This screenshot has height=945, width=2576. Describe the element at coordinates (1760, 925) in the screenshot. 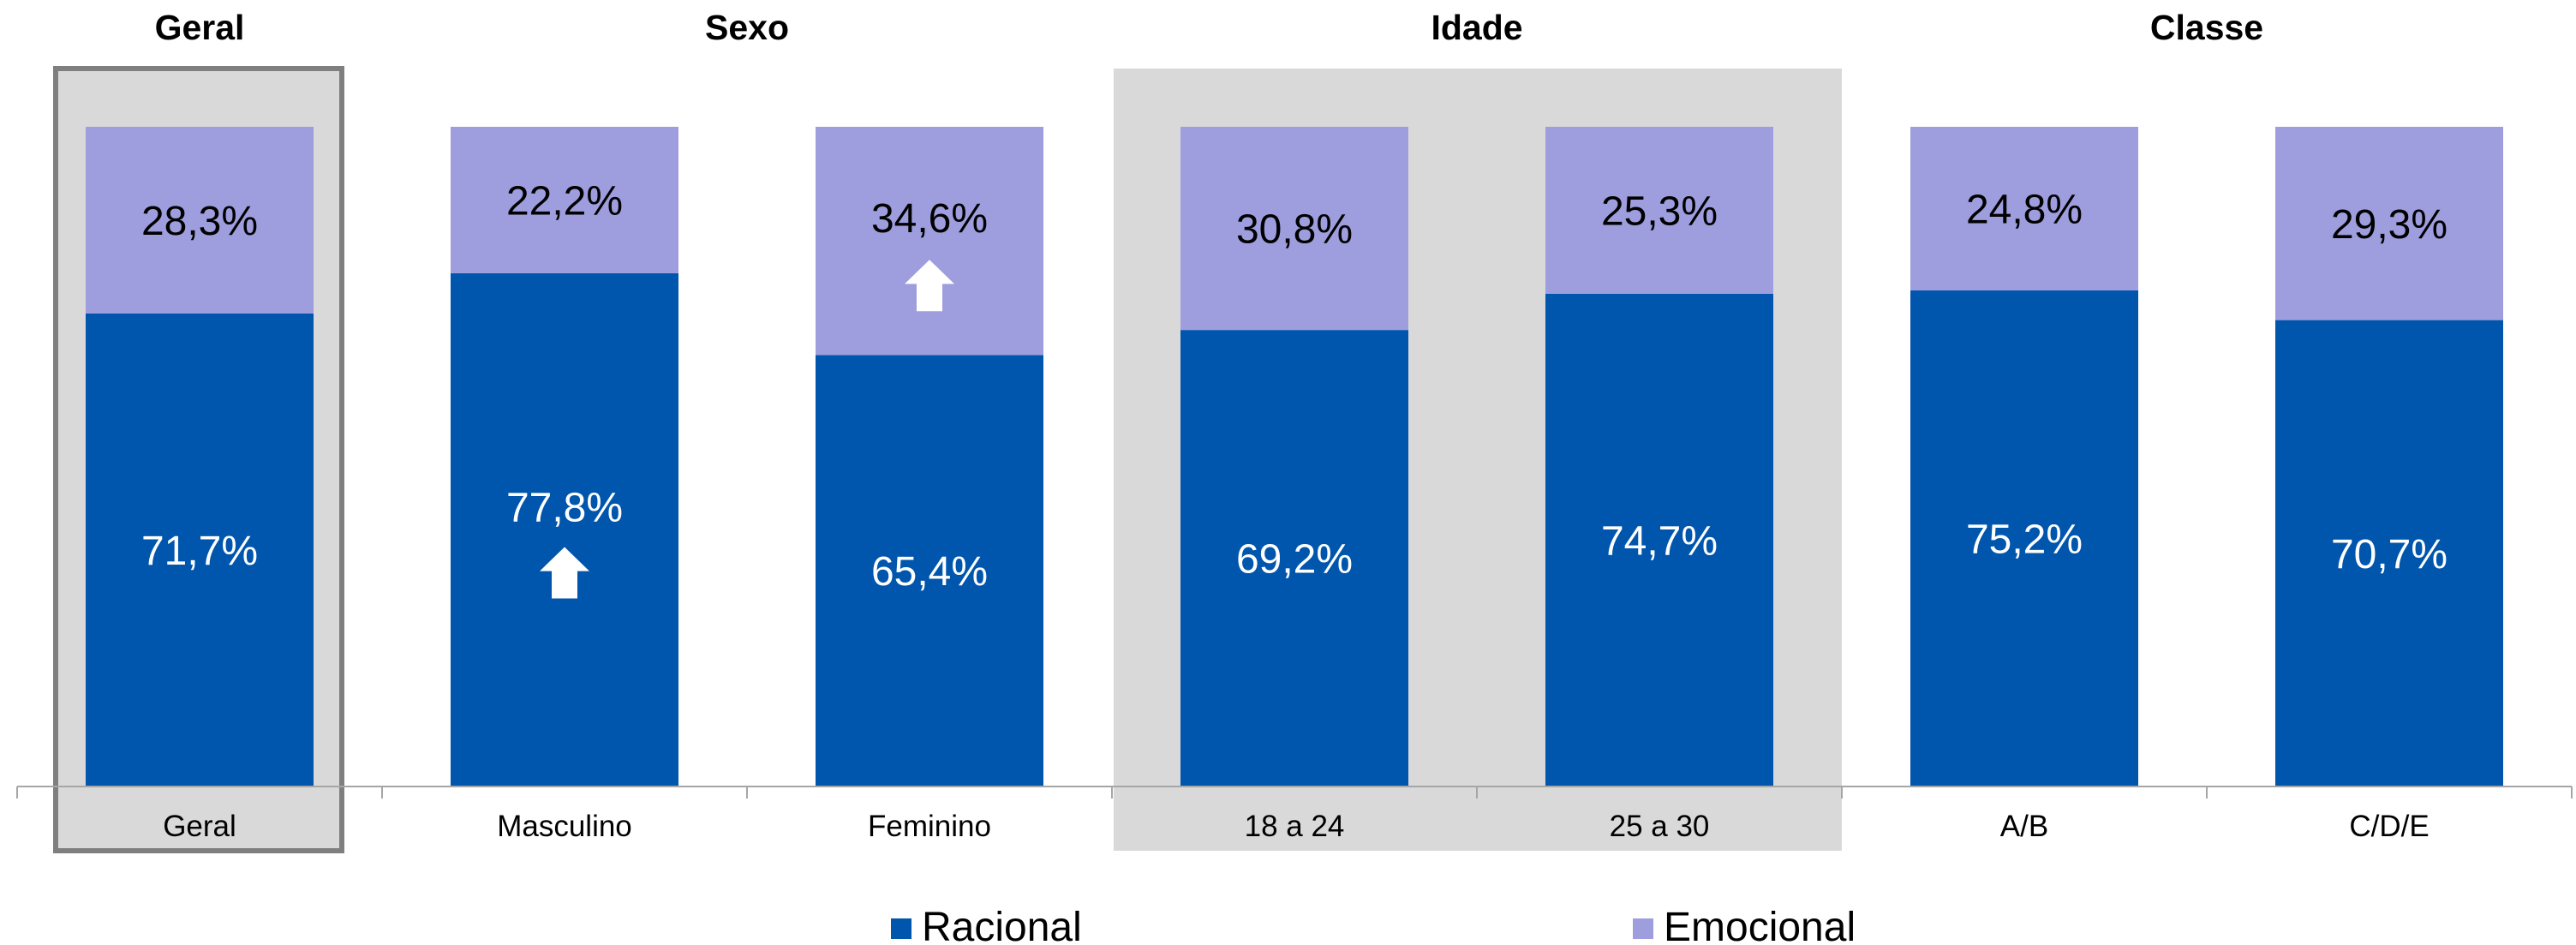

I see `legend-label-emocional: Emocional` at that location.